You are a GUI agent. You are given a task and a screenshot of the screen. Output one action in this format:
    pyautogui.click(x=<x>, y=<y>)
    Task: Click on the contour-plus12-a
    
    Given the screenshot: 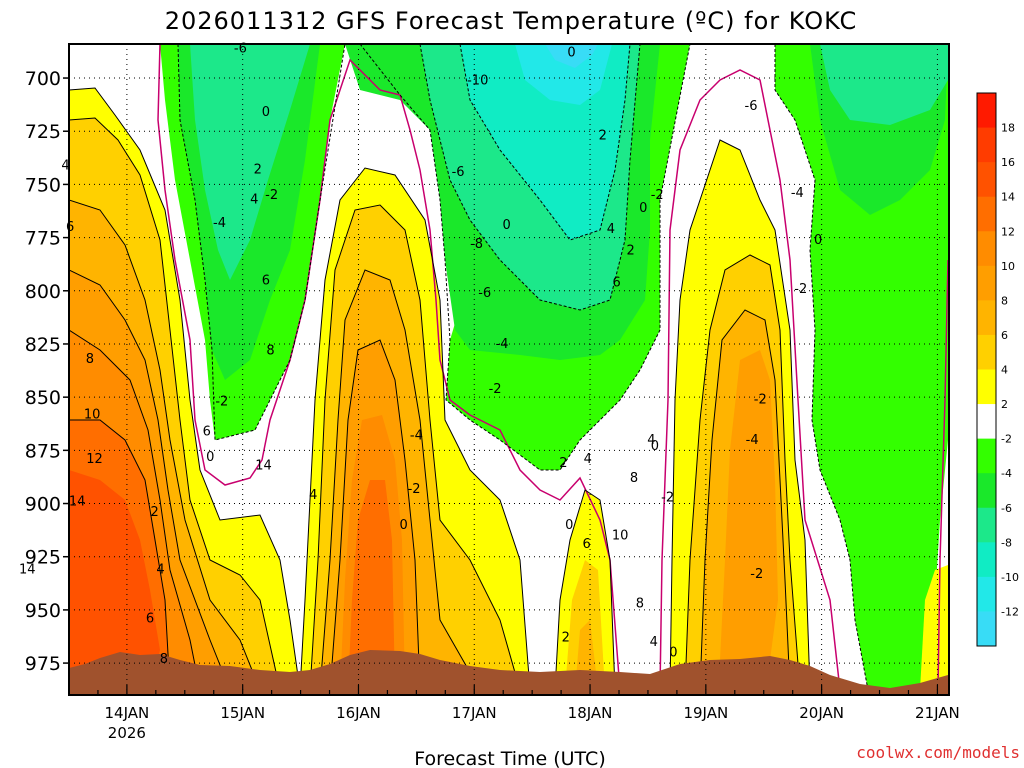 What is the action you would take?
    pyautogui.click(x=120, y=555)
    